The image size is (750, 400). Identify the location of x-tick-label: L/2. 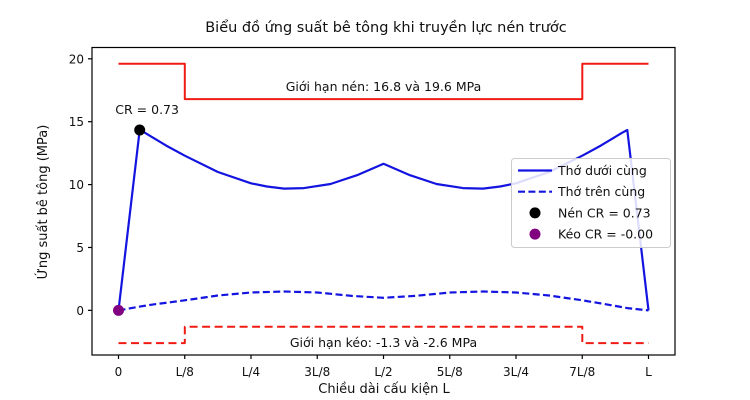
(383, 372).